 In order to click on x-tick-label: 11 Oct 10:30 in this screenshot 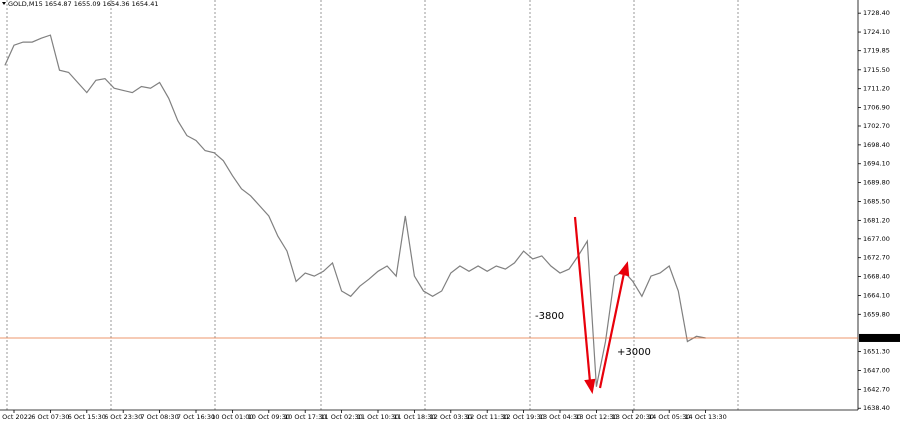, I will do `click(378, 417)`.